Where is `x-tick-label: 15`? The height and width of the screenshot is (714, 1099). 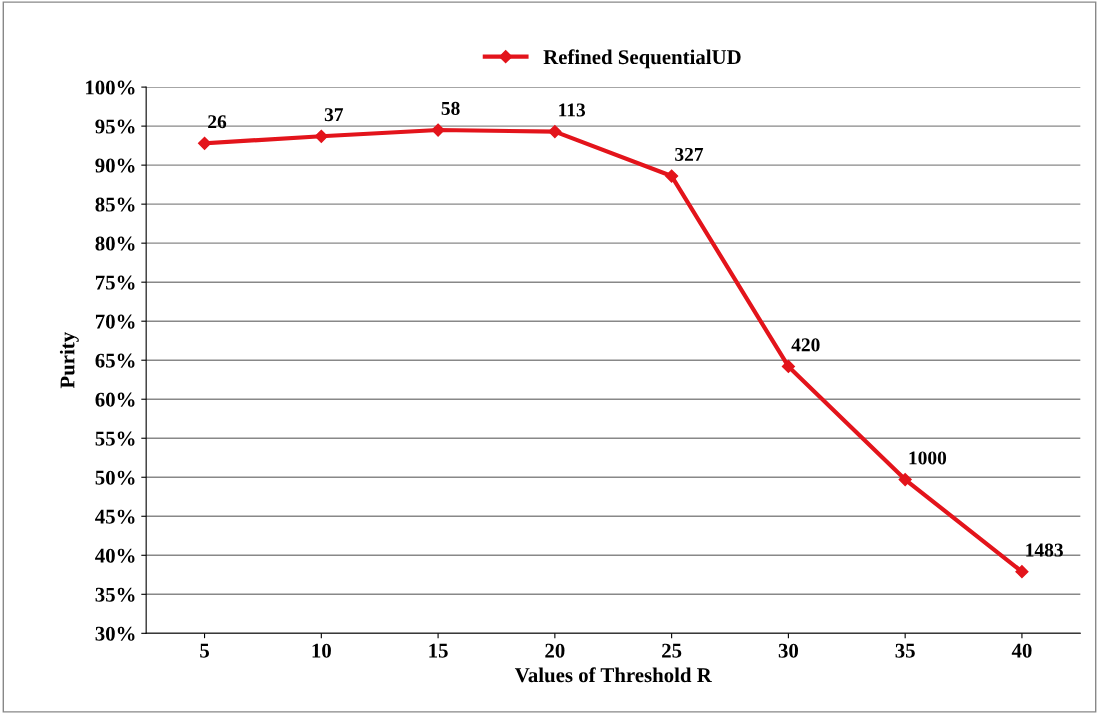 x-tick-label: 15 is located at coordinates (438, 650).